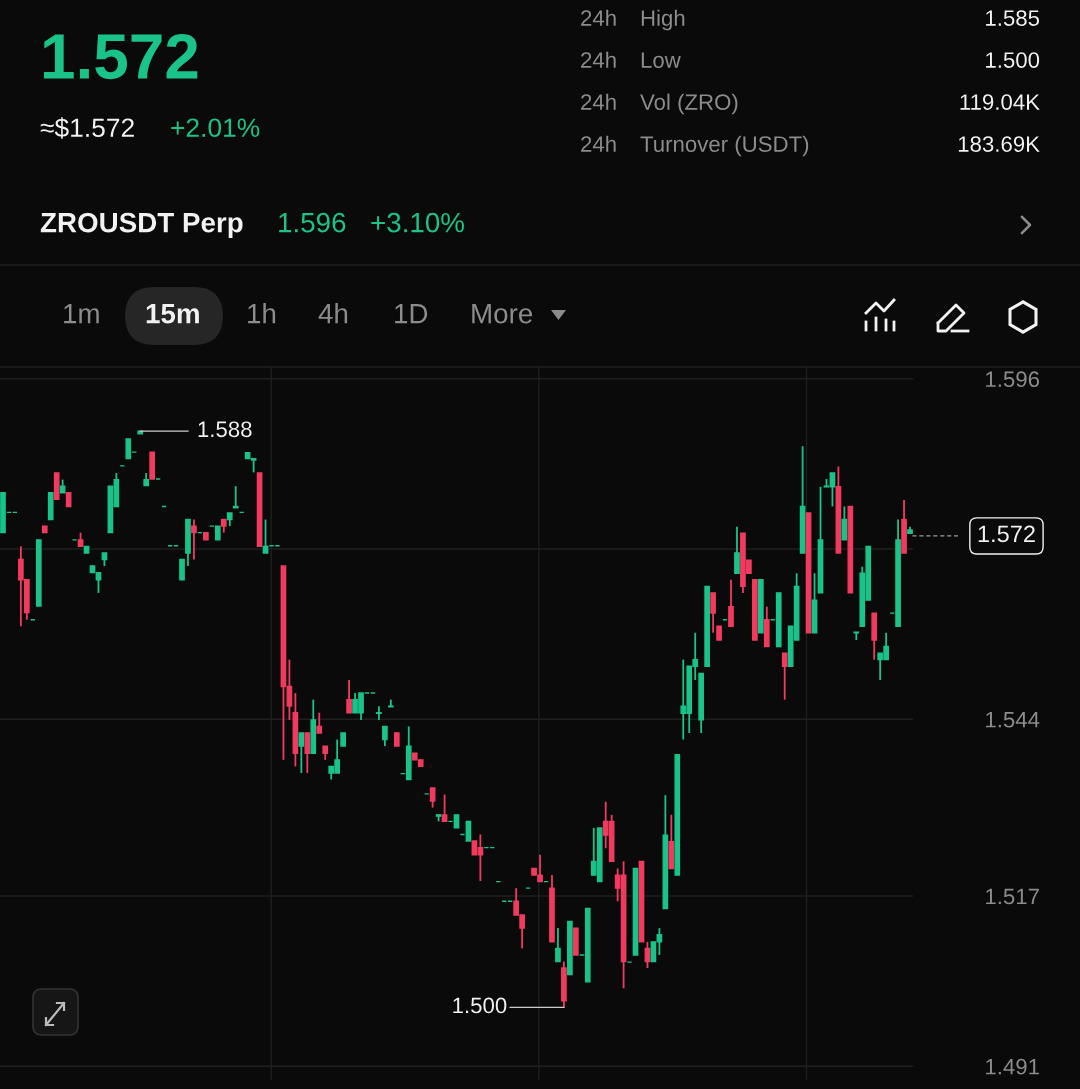  Describe the element at coordinates (661, 60) in the screenshot. I see `text: Low` at that location.